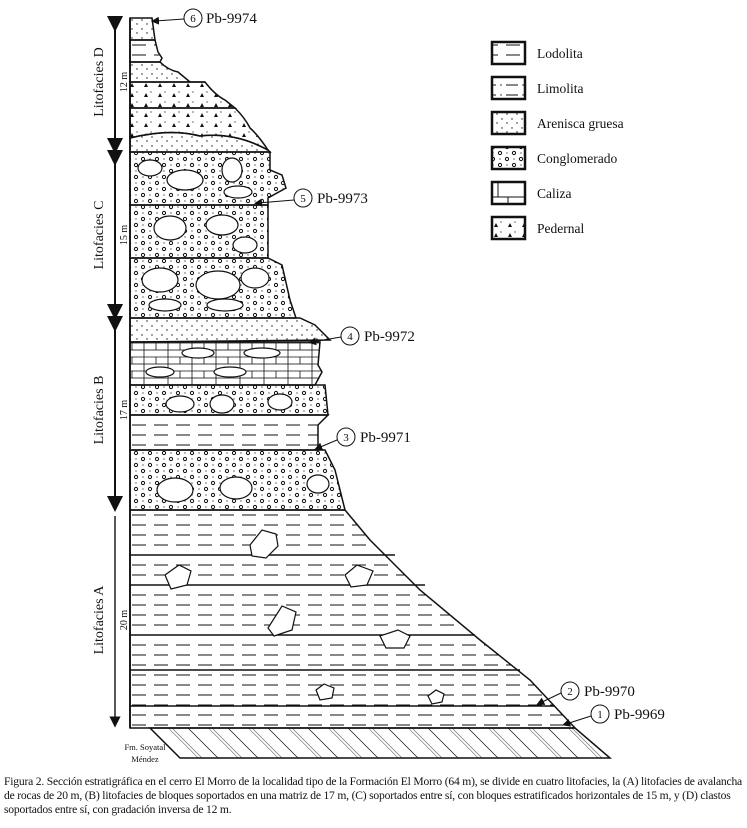  Describe the element at coordinates (560, 53) in the screenshot. I see `svg-text: Lodolita` at that location.